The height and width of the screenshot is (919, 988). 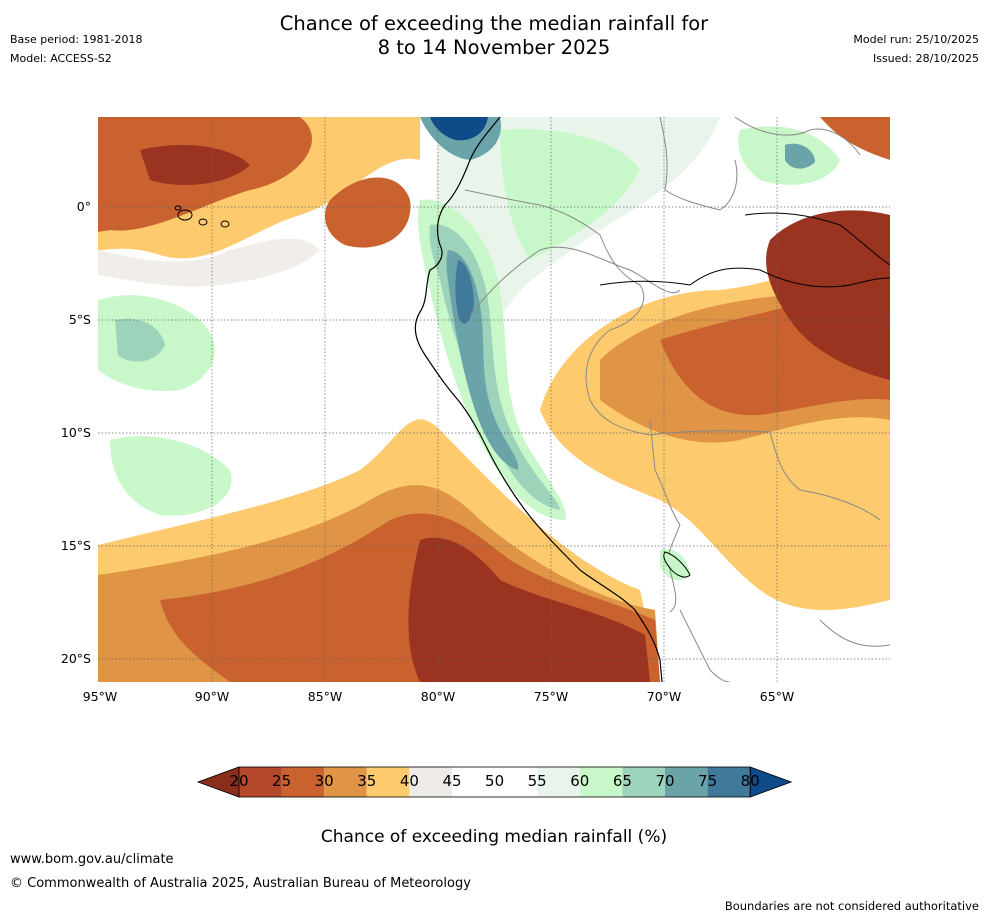 What do you see at coordinates (750, 781) in the screenshot?
I see `colorbar-label-80: 80` at bounding box center [750, 781].